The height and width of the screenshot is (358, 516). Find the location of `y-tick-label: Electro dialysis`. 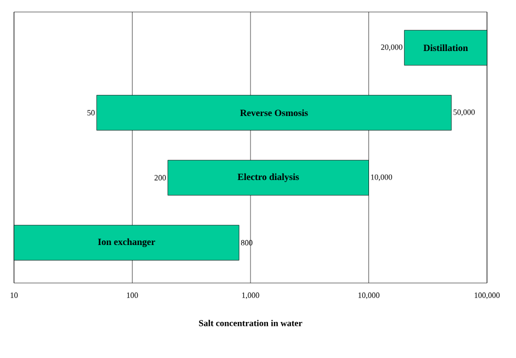

y-tick-label: Electro dialysis is located at coordinates (268, 177).